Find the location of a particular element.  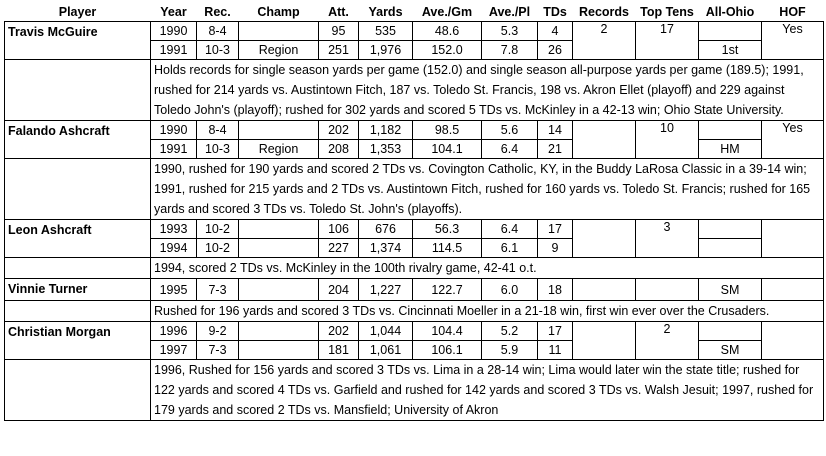

cell-year: 1997 is located at coordinates (173, 350).